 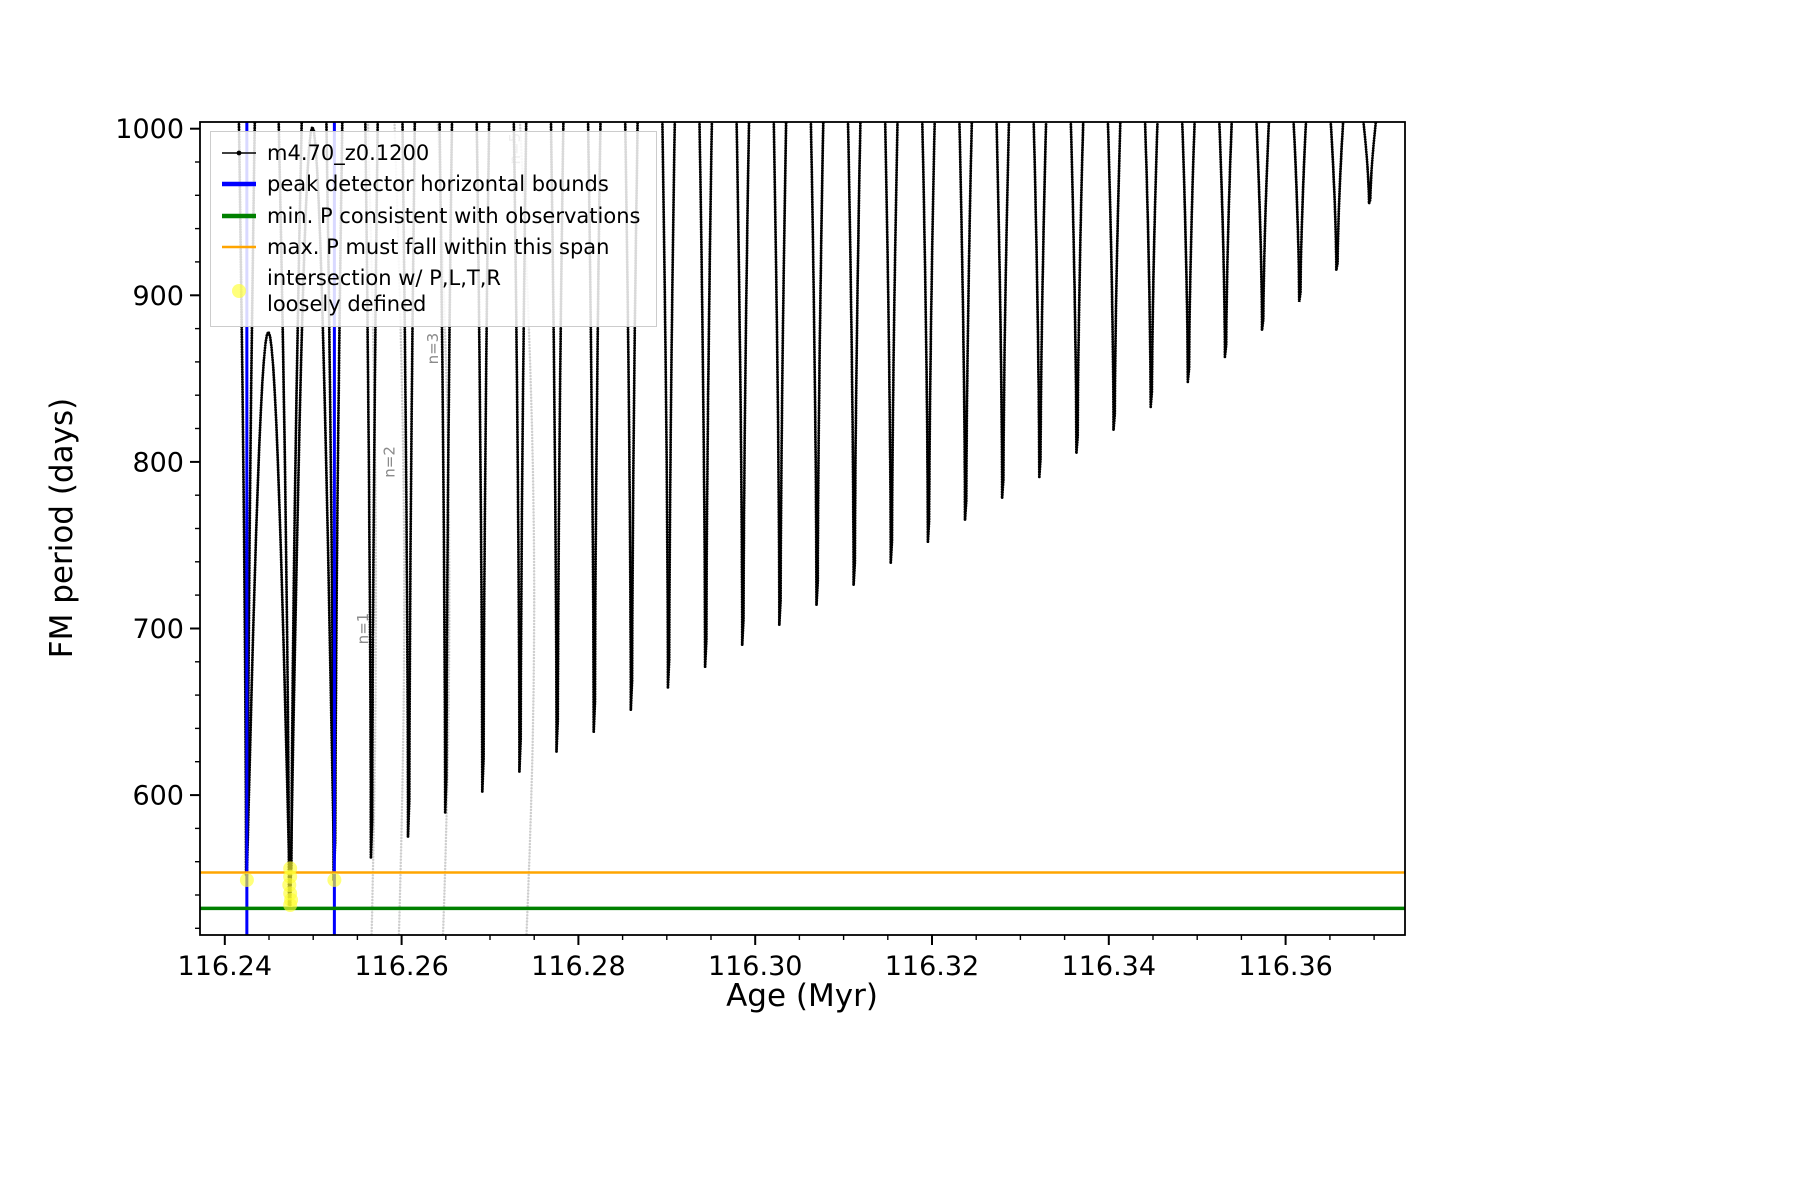 I want to click on y-tick-label: 1000, so click(x=149, y=129).